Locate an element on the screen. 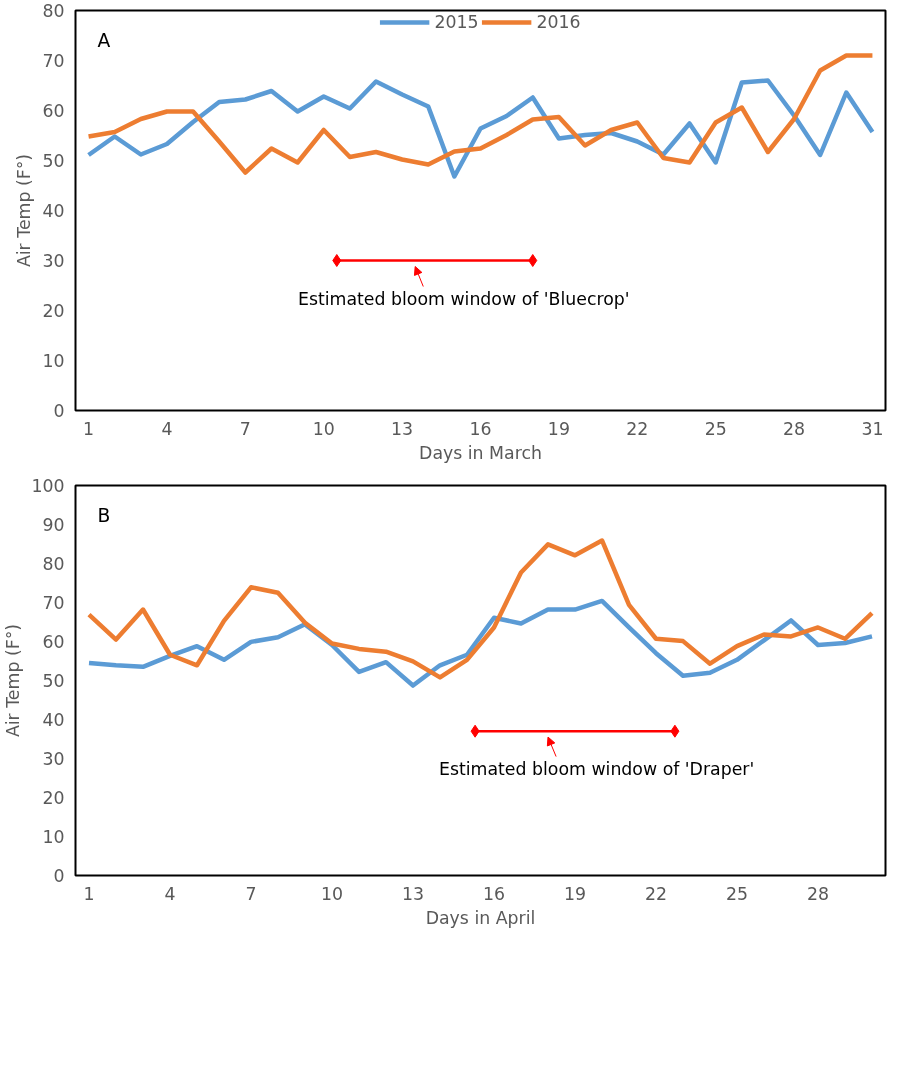 Image resolution: width=912 pixels, height=1069 pixels. x-tick-label: 31 is located at coordinates (872, 428).